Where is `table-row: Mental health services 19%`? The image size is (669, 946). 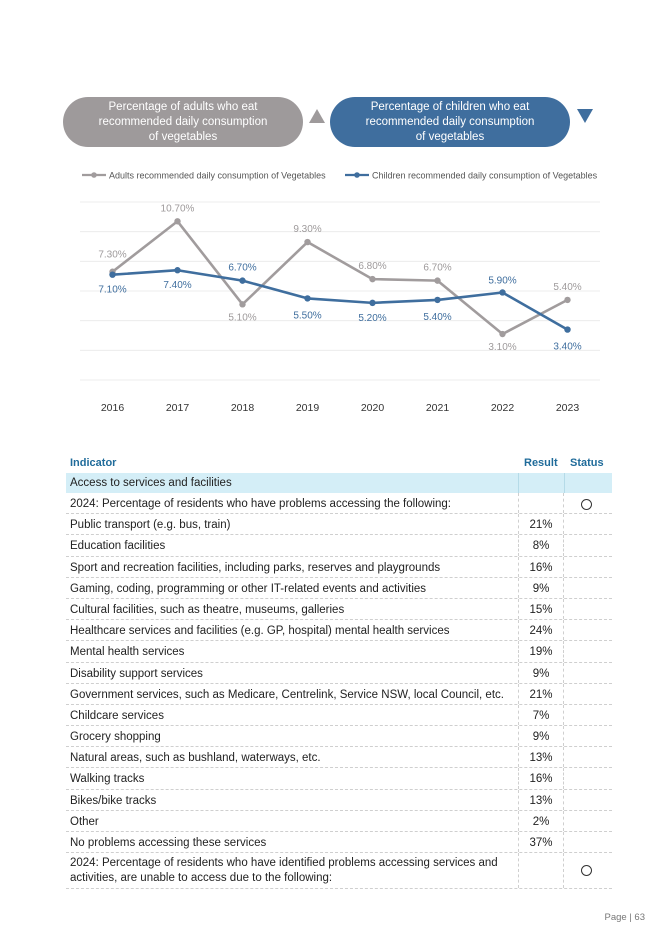 table-row: Mental health services 19% is located at coordinates (339, 652).